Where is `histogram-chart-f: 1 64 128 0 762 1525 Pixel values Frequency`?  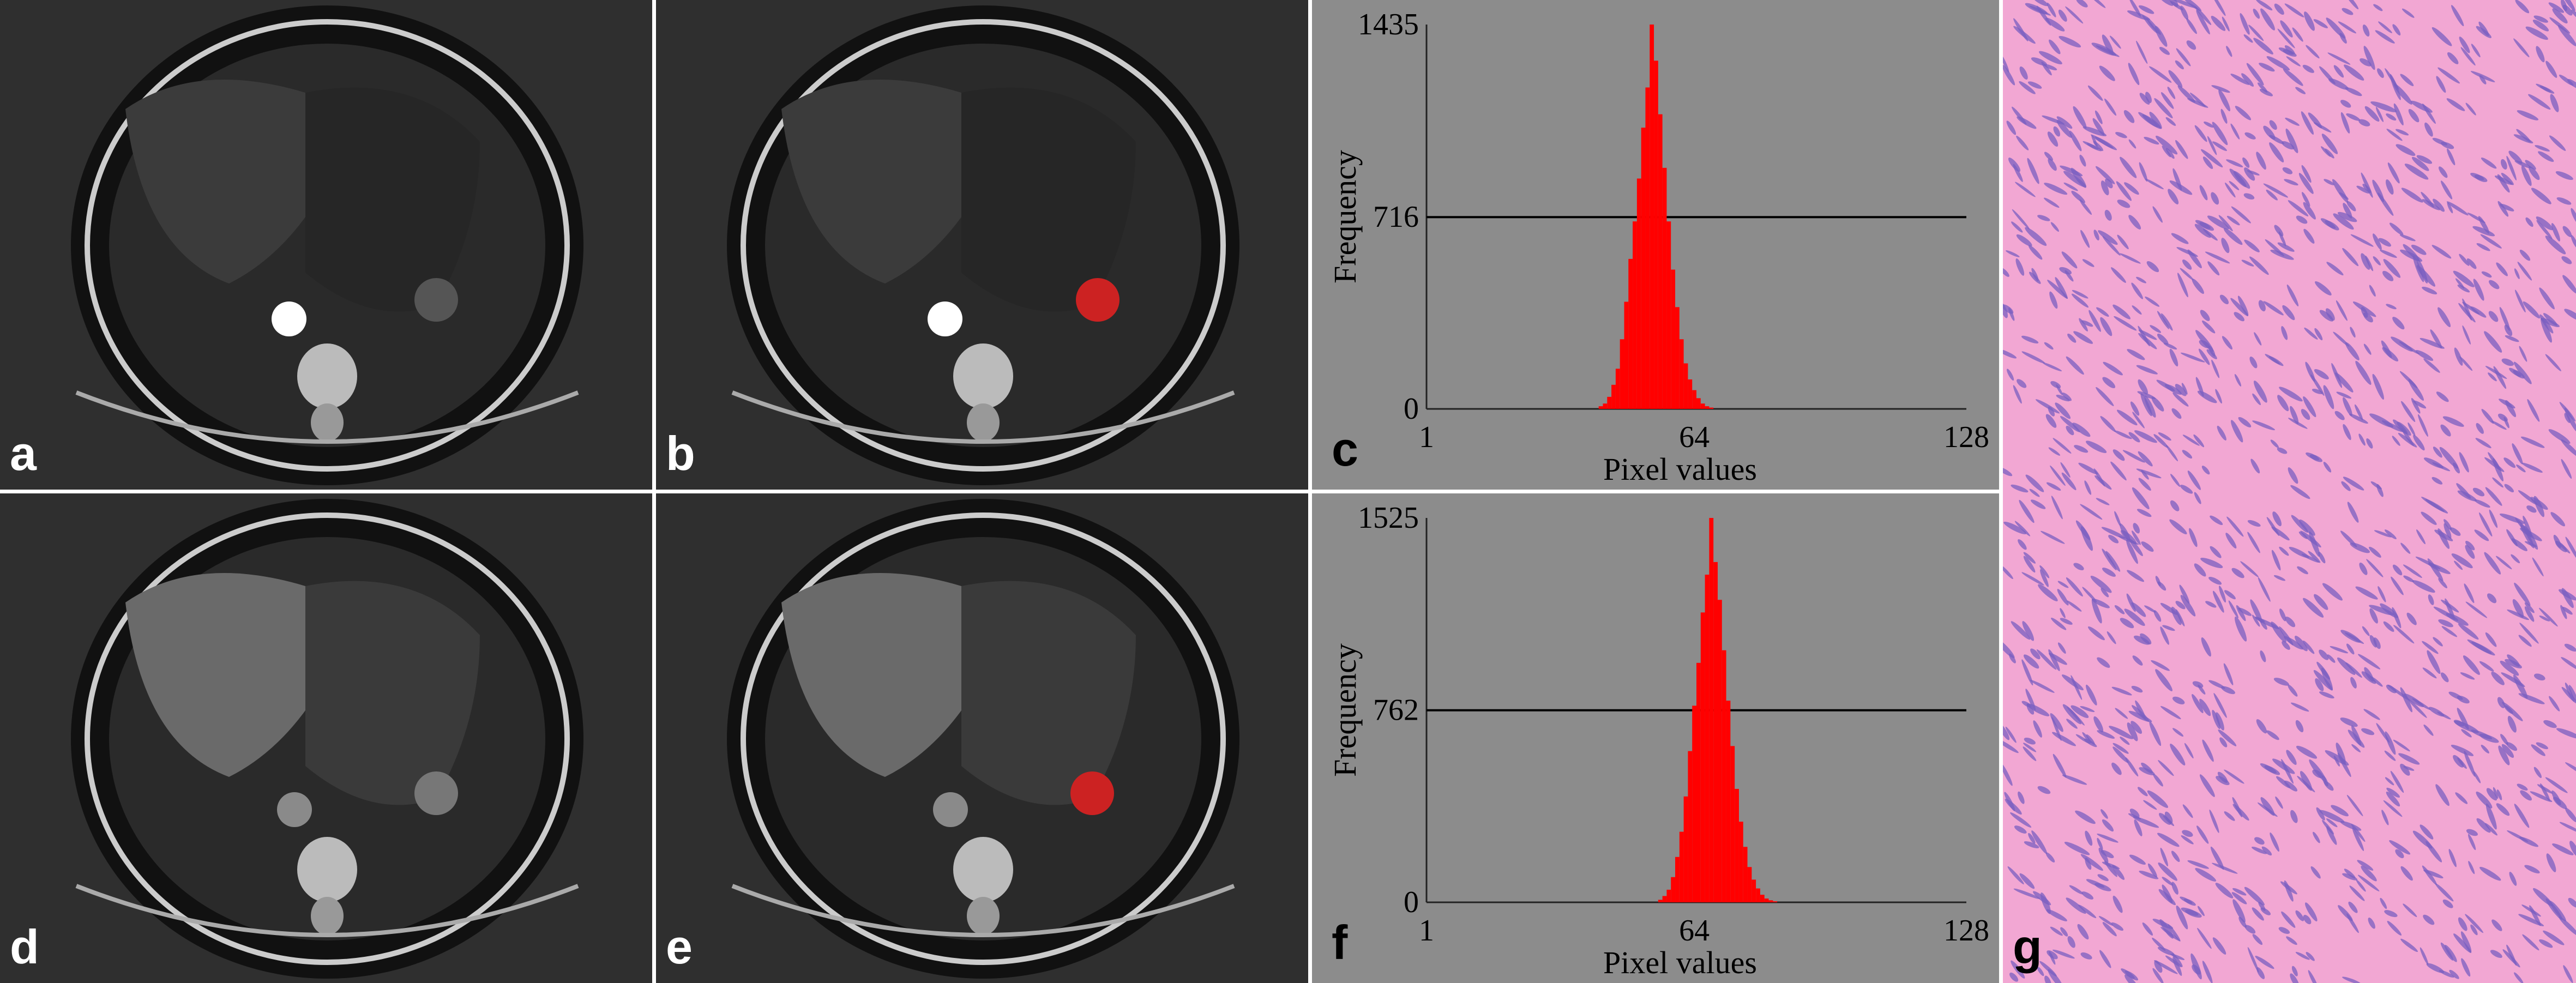
histogram-chart-f: 1 64 128 0 762 1525 Pixel values Frequency is located at coordinates (1658, 740).